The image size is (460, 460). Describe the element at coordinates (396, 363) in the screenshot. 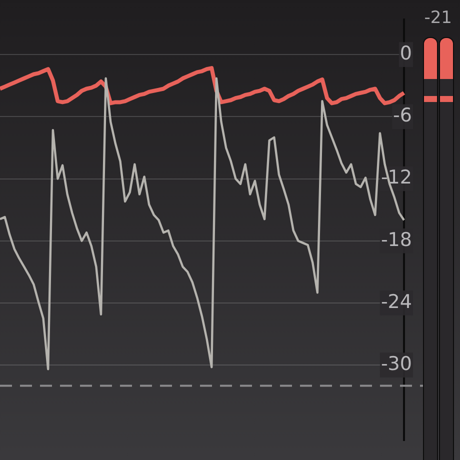

I see `y-tick-label: -30` at that location.